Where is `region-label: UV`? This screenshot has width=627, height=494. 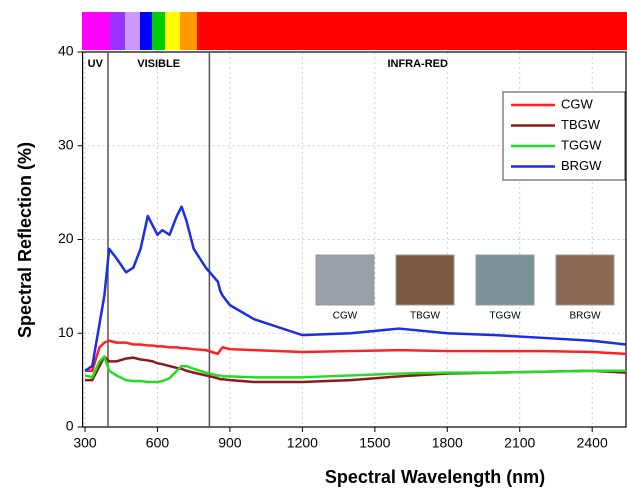 region-label: UV is located at coordinates (96, 64).